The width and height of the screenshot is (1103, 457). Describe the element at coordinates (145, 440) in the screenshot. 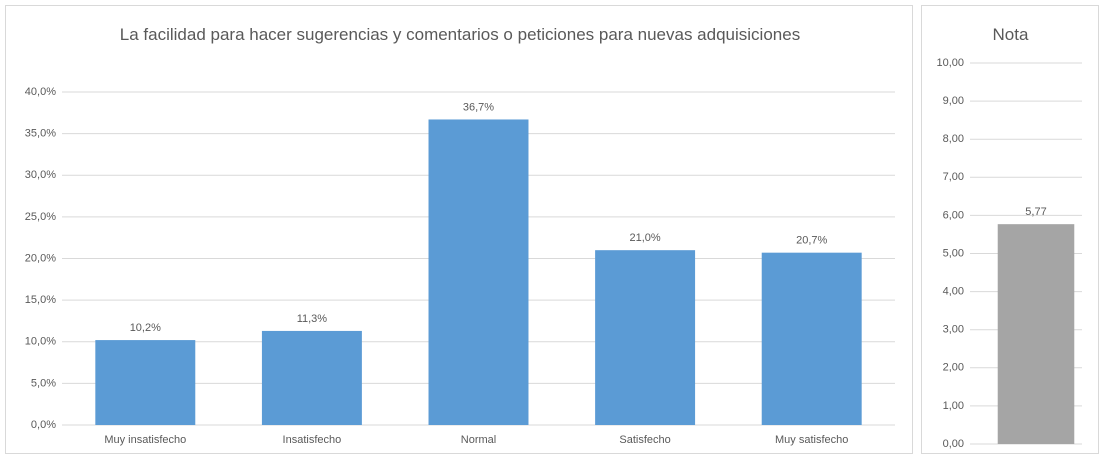

I see `x-tick-label: Muy insatisfecho` at that location.